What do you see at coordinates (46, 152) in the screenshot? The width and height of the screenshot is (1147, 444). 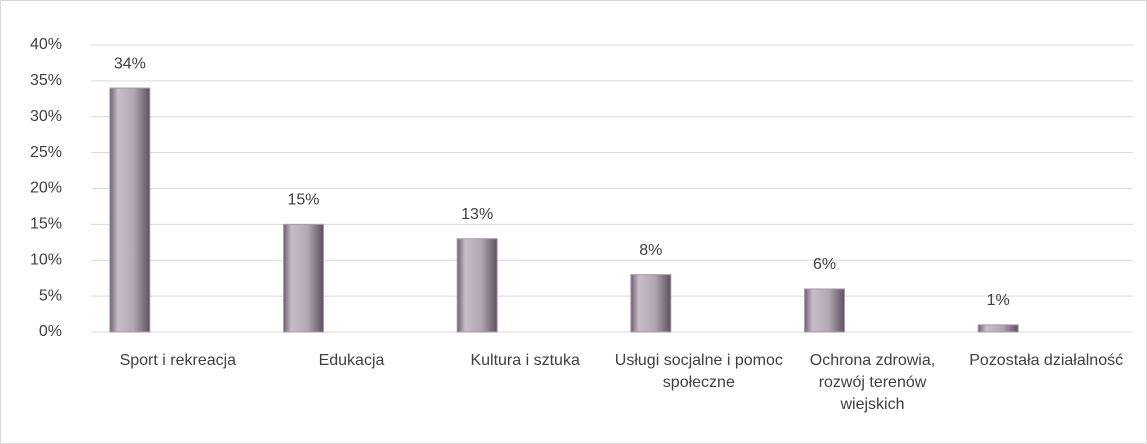 I see `y-tick-label: 25%` at bounding box center [46, 152].